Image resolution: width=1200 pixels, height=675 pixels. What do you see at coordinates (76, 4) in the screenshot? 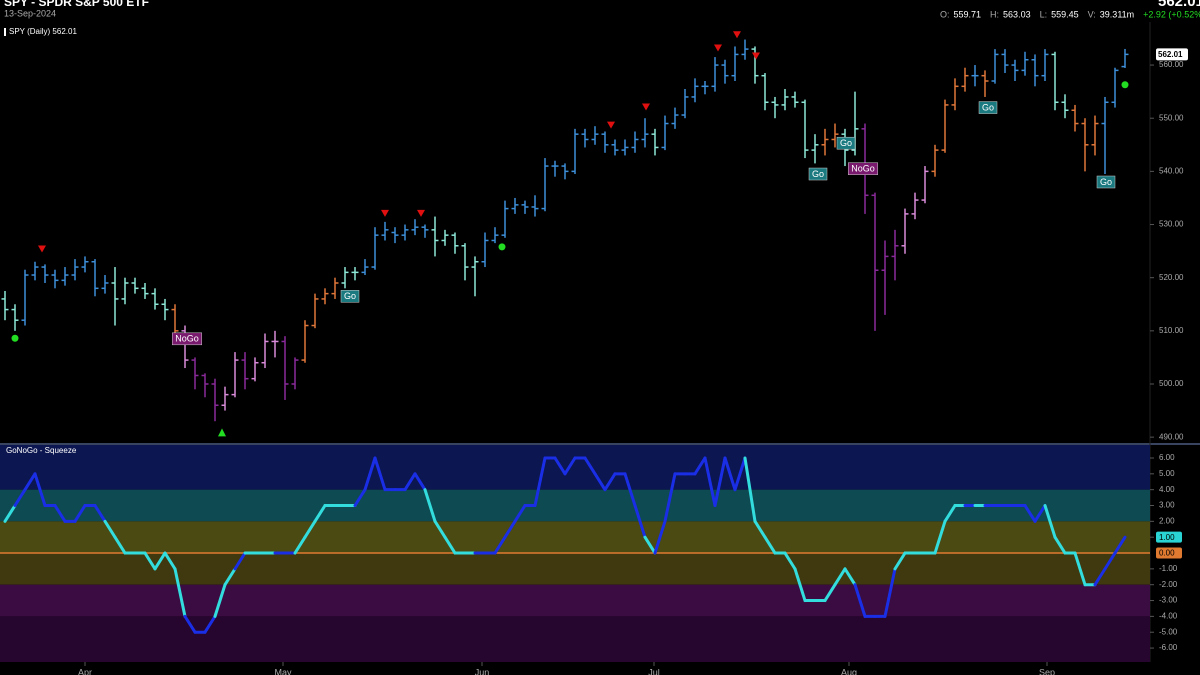
I see `instrument-title: SPY - SPDR S&P 500 ETF` at bounding box center [76, 4].